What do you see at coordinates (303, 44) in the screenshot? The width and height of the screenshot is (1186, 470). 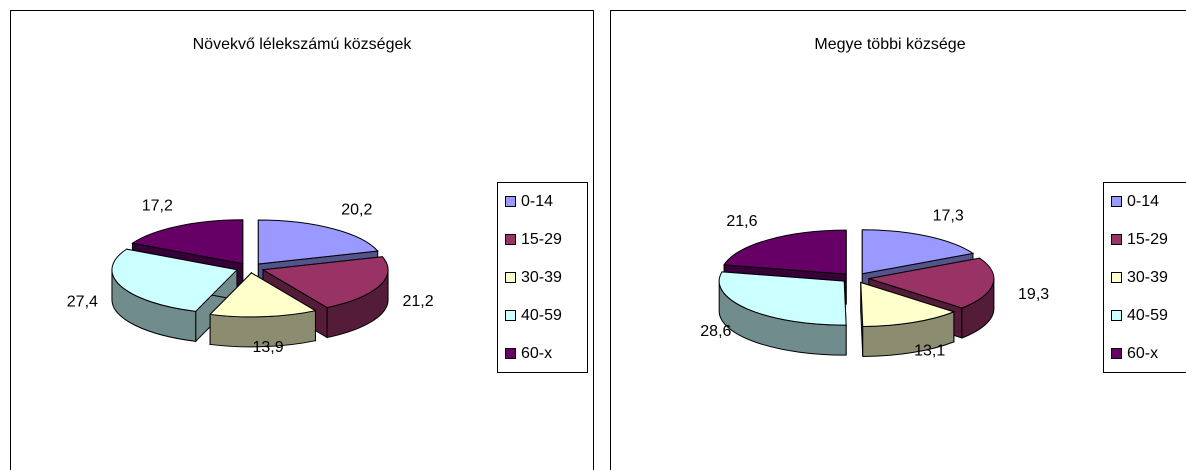 I see `chart-title: Növekvő lélekszámú községek` at bounding box center [303, 44].